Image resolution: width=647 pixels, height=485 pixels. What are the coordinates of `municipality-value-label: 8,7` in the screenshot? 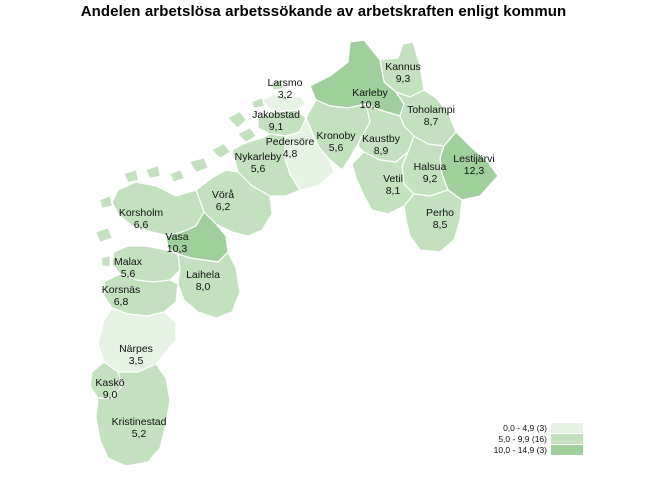 It's located at (431, 122).